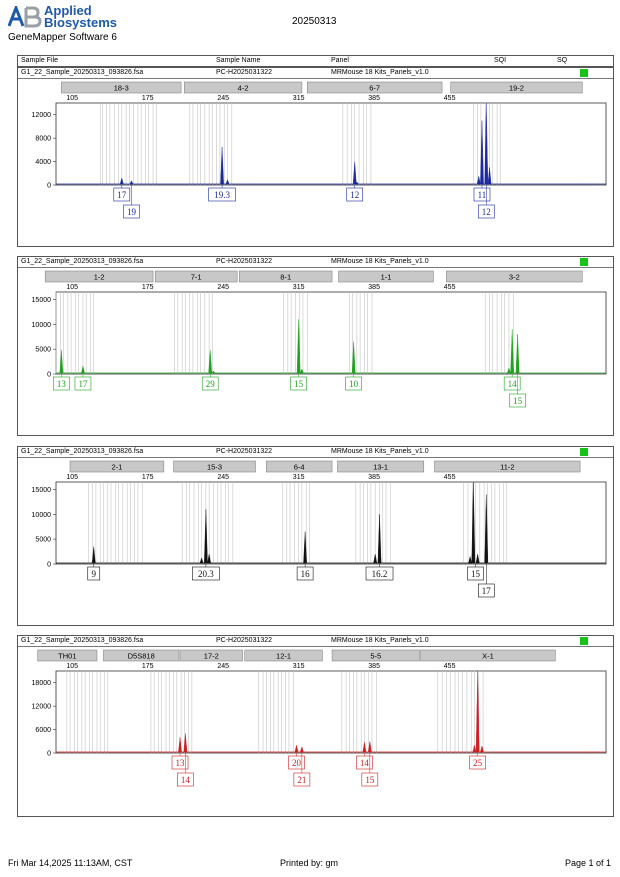 The height and width of the screenshot is (877, 620). I want to click on allele-call-label: 20, so click(297, 763).